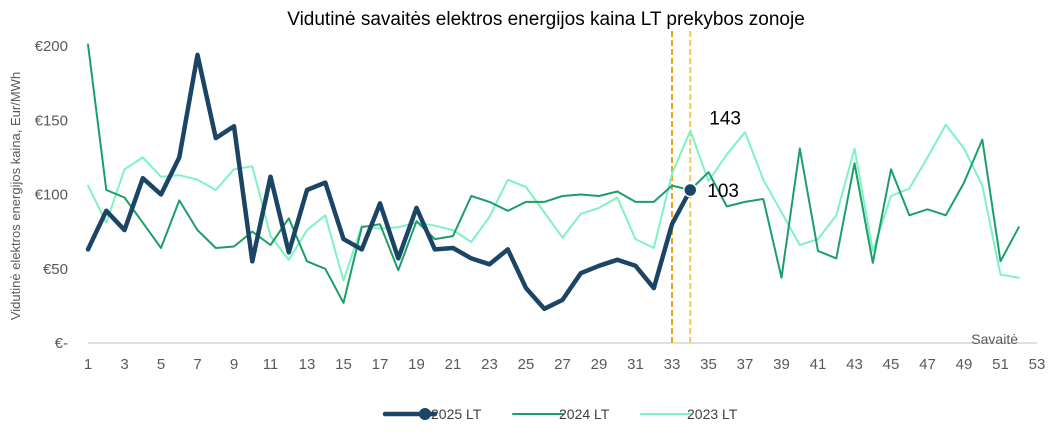 The width and height of the screenshot is (1060, 446). What do you see at coordinates (599, 364) in the screenshot?
I see `x-tick-label: 29` at bounding box center [599, 364].